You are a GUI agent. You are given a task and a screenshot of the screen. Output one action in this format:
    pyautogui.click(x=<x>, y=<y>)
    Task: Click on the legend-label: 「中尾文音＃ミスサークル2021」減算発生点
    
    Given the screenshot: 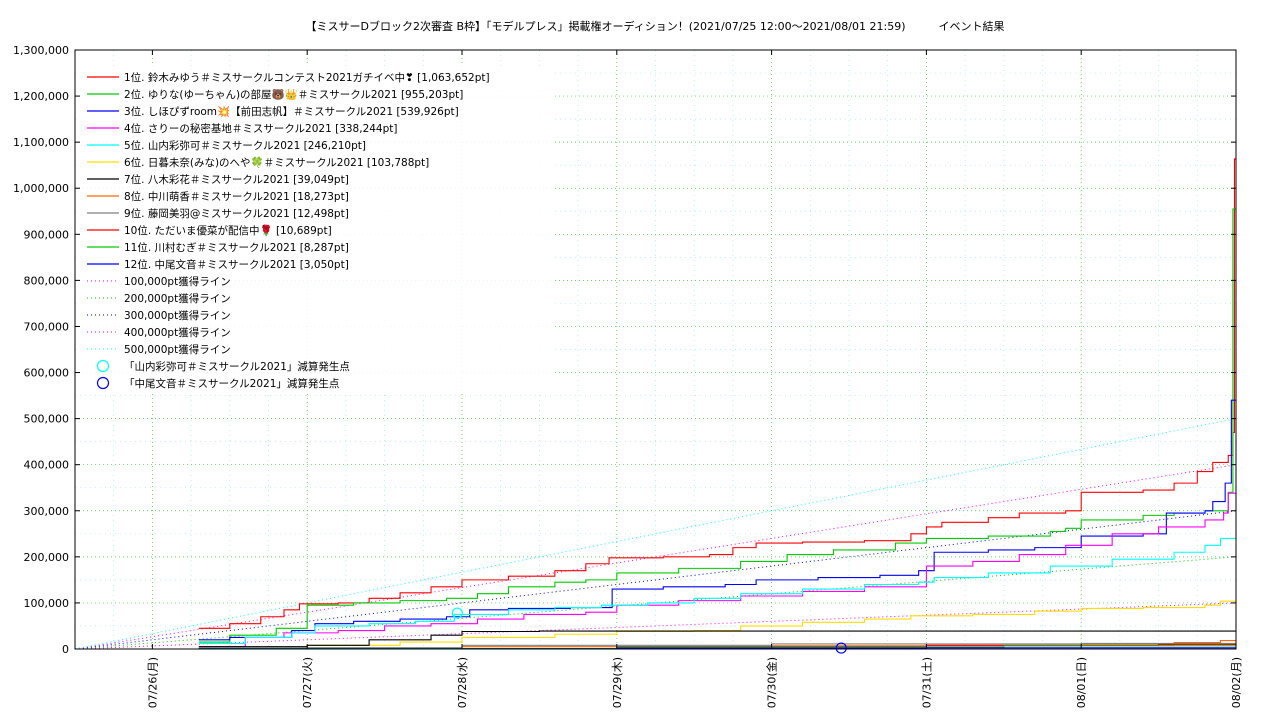 What is the action you would take?
    pyautogui.click(x=231, y=383)
    